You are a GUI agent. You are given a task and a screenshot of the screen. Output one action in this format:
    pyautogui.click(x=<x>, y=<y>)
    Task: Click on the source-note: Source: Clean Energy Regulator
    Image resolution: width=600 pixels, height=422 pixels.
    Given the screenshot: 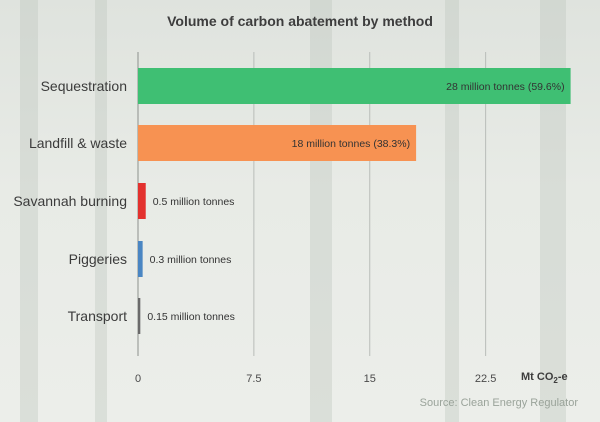 What is the action you would take?
    pyautogui.click(x=498, y=403)
    